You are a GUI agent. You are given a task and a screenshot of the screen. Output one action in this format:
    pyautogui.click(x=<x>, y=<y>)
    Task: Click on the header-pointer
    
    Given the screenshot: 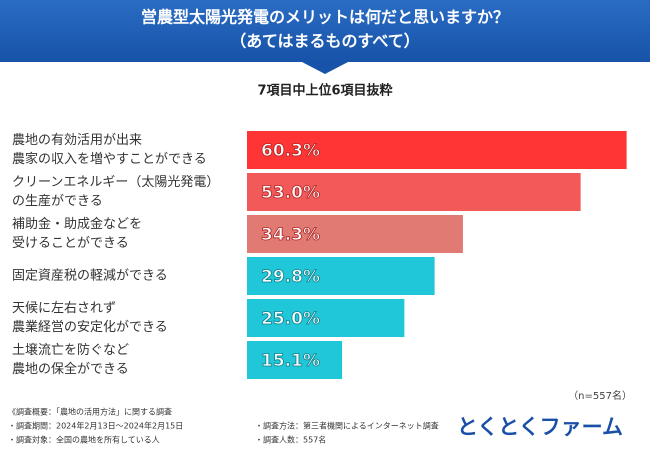 What is the action you would take?
    pyautogui.click(x=325, y=68)
    